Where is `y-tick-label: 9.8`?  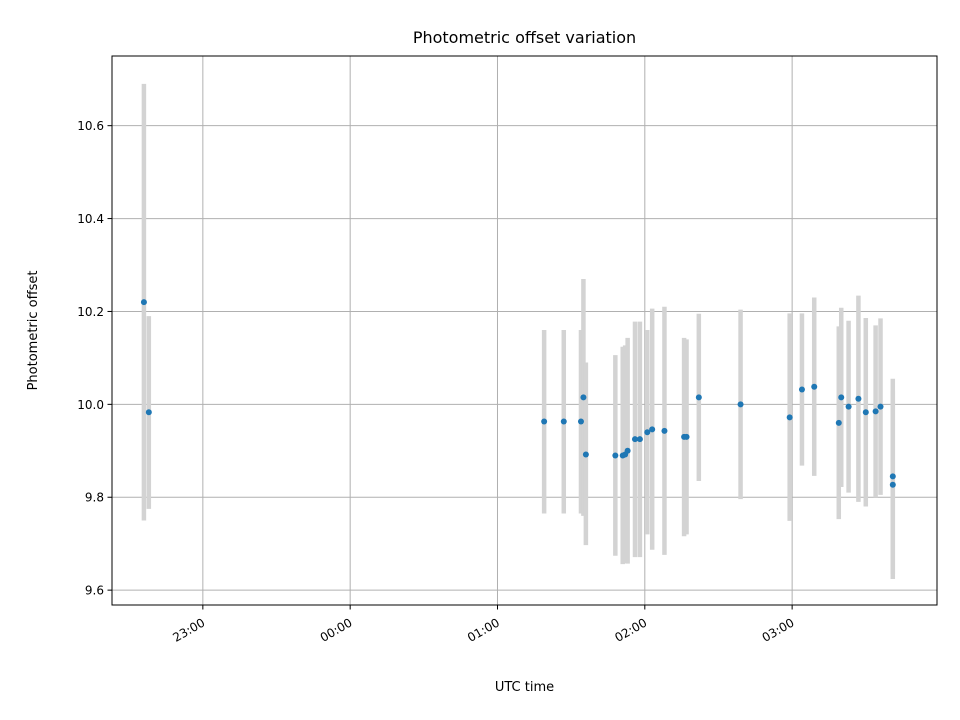 y-tick-label: 9.8 is located at coordinates (94, 498).